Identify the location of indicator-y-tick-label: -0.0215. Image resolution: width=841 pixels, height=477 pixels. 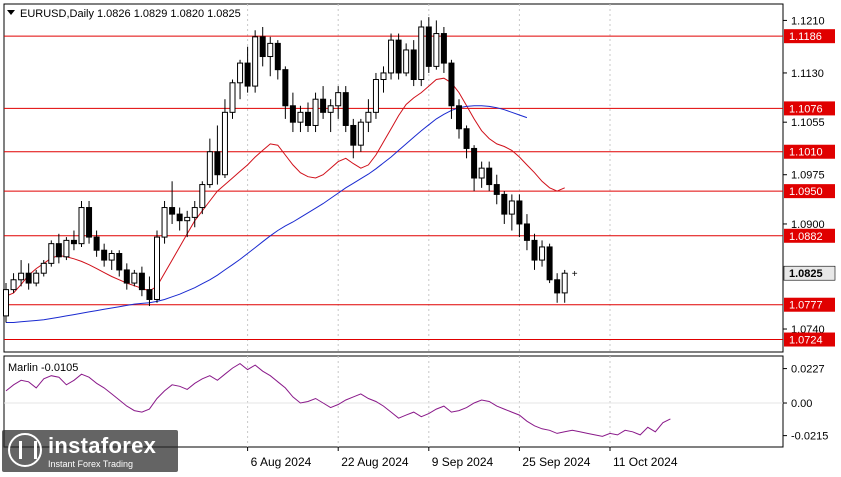
(809, 437).